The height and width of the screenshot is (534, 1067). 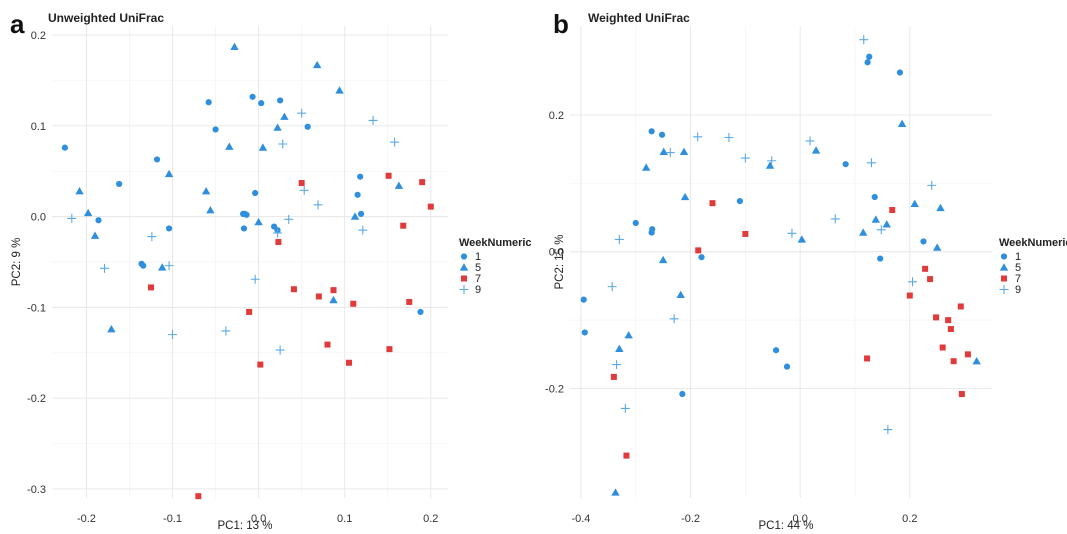 I want to click on y-tick-label: -0.1, so click(x=36, y=308).